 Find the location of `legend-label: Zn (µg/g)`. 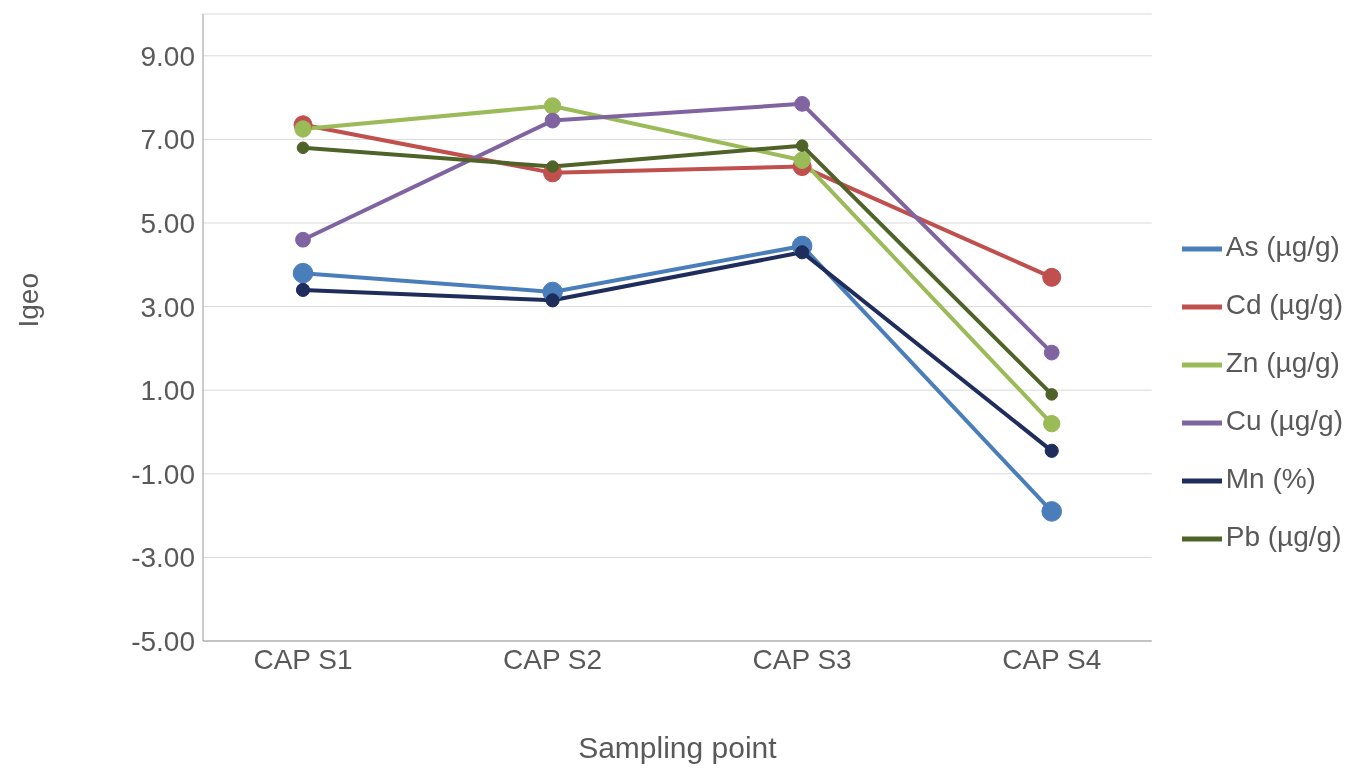

legend-label: Zn (µg/g) is located at coordinates (1282, 362).